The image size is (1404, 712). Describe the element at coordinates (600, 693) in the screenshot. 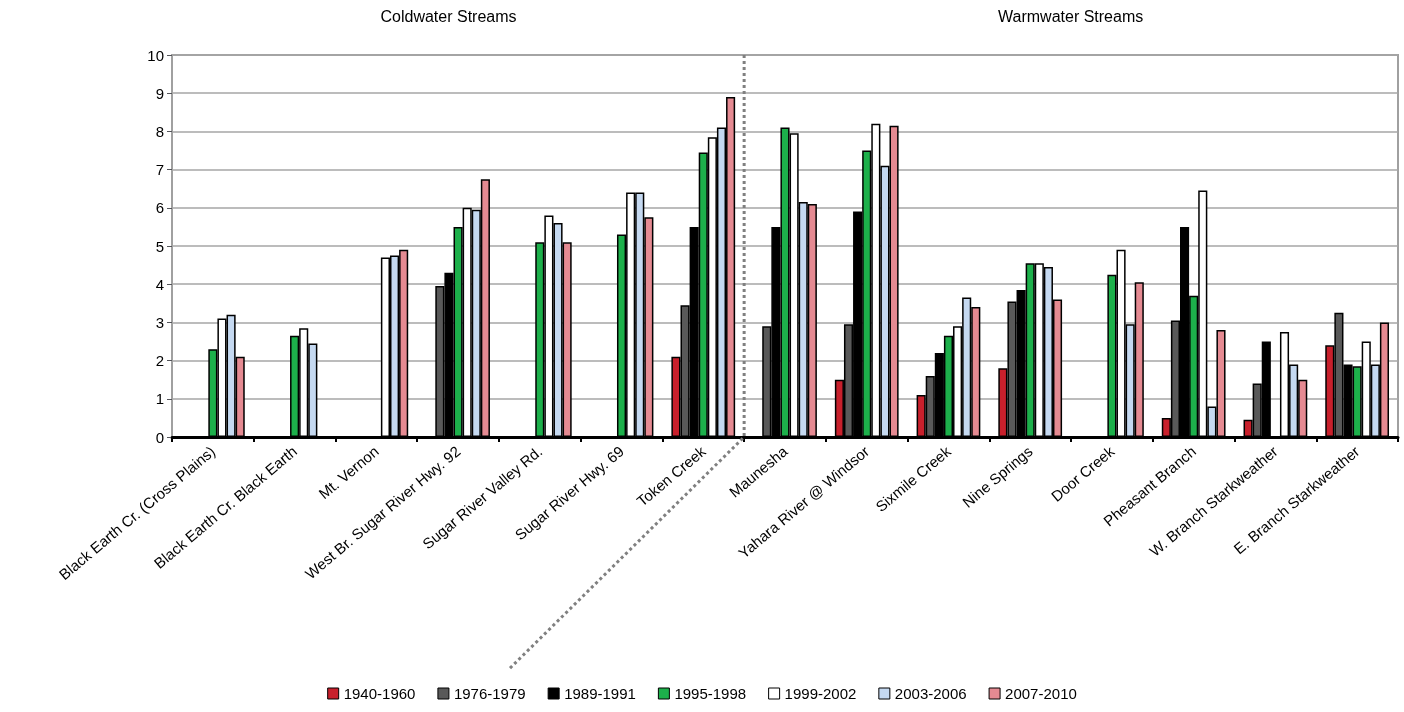

I see `legend-label: 1989-1991` at that location.